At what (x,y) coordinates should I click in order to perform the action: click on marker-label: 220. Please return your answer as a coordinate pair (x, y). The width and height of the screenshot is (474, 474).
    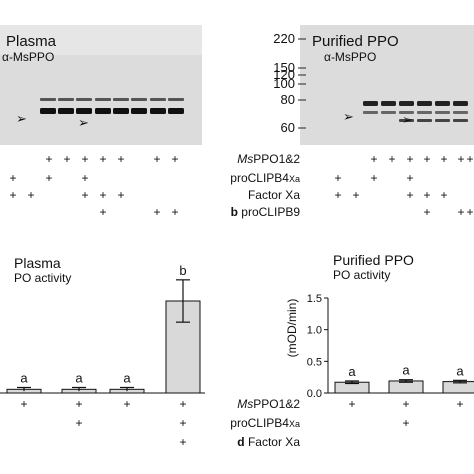
    Looking at the image, I should click on (284, 38).